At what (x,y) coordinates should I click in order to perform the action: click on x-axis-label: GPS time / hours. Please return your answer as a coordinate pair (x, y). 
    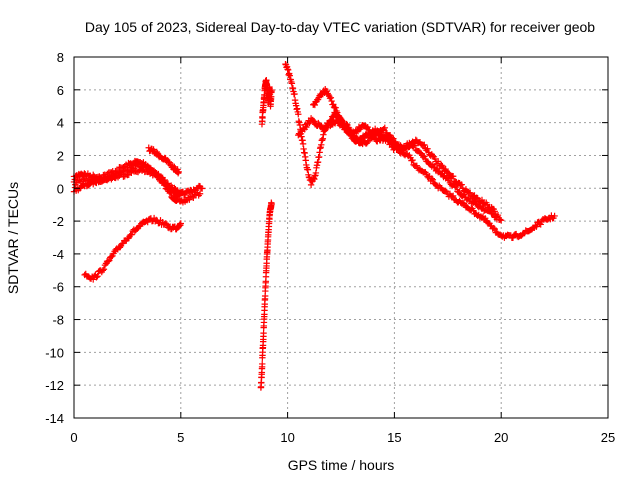
    Looking at the image, I should click on (341, 465).